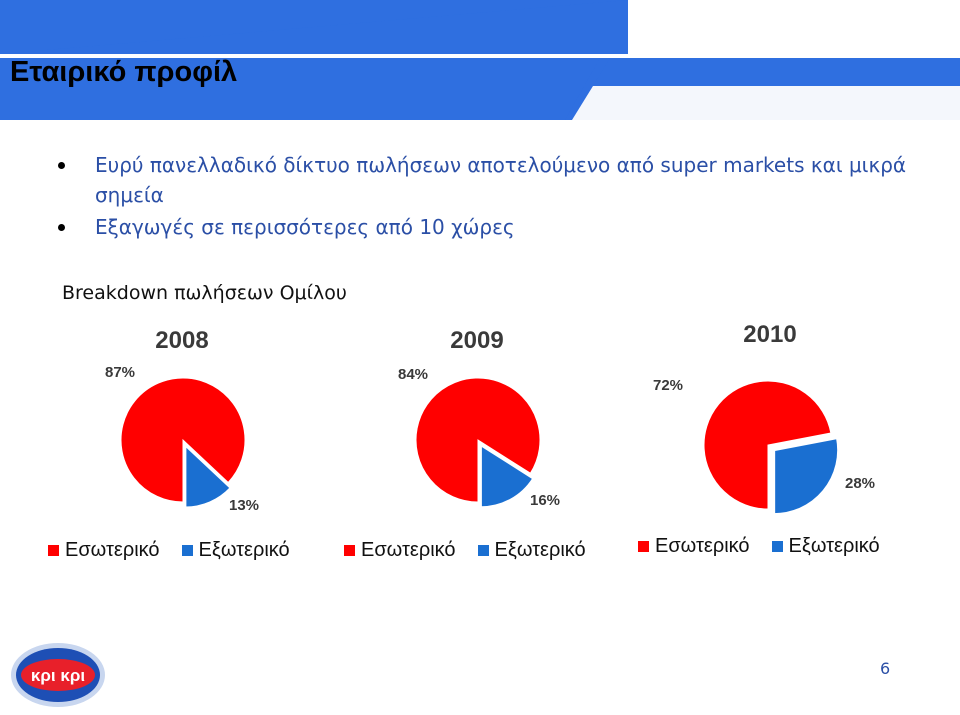 This screenshot has height=715, width=960. Describe the element at coordinates (885, 668) in the screenshot. I see `page-number: 6` at that location.